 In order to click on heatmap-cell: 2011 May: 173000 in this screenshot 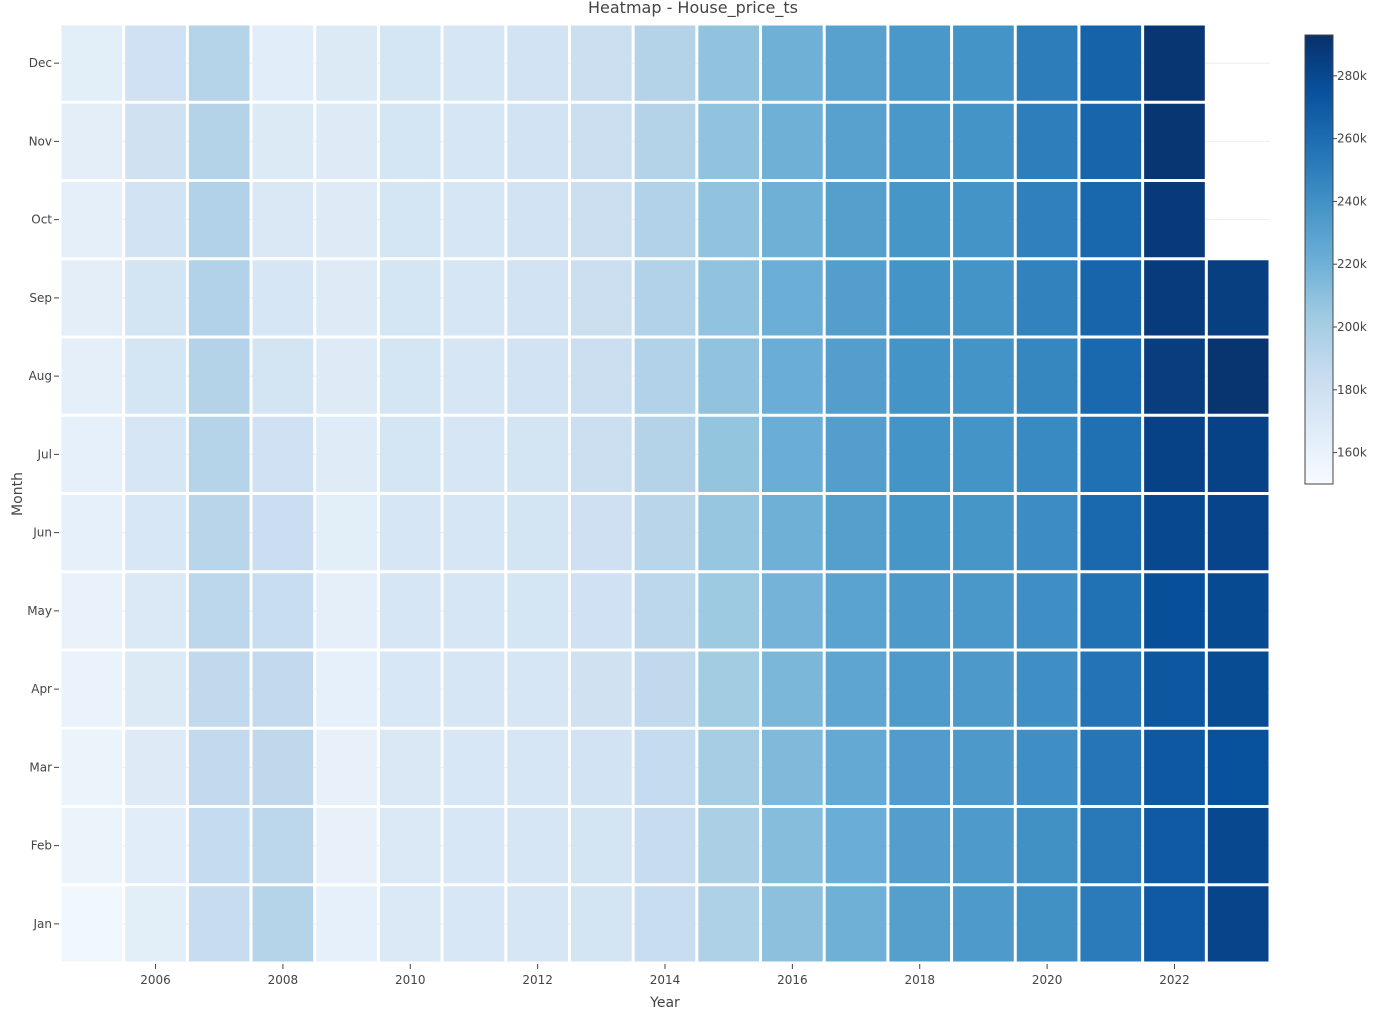, I will do `click(474, 611)`.